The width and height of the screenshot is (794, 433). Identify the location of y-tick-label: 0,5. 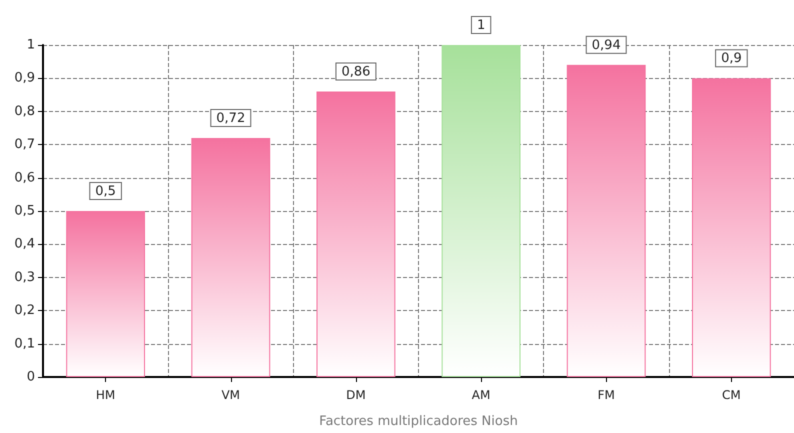
(24, 211).